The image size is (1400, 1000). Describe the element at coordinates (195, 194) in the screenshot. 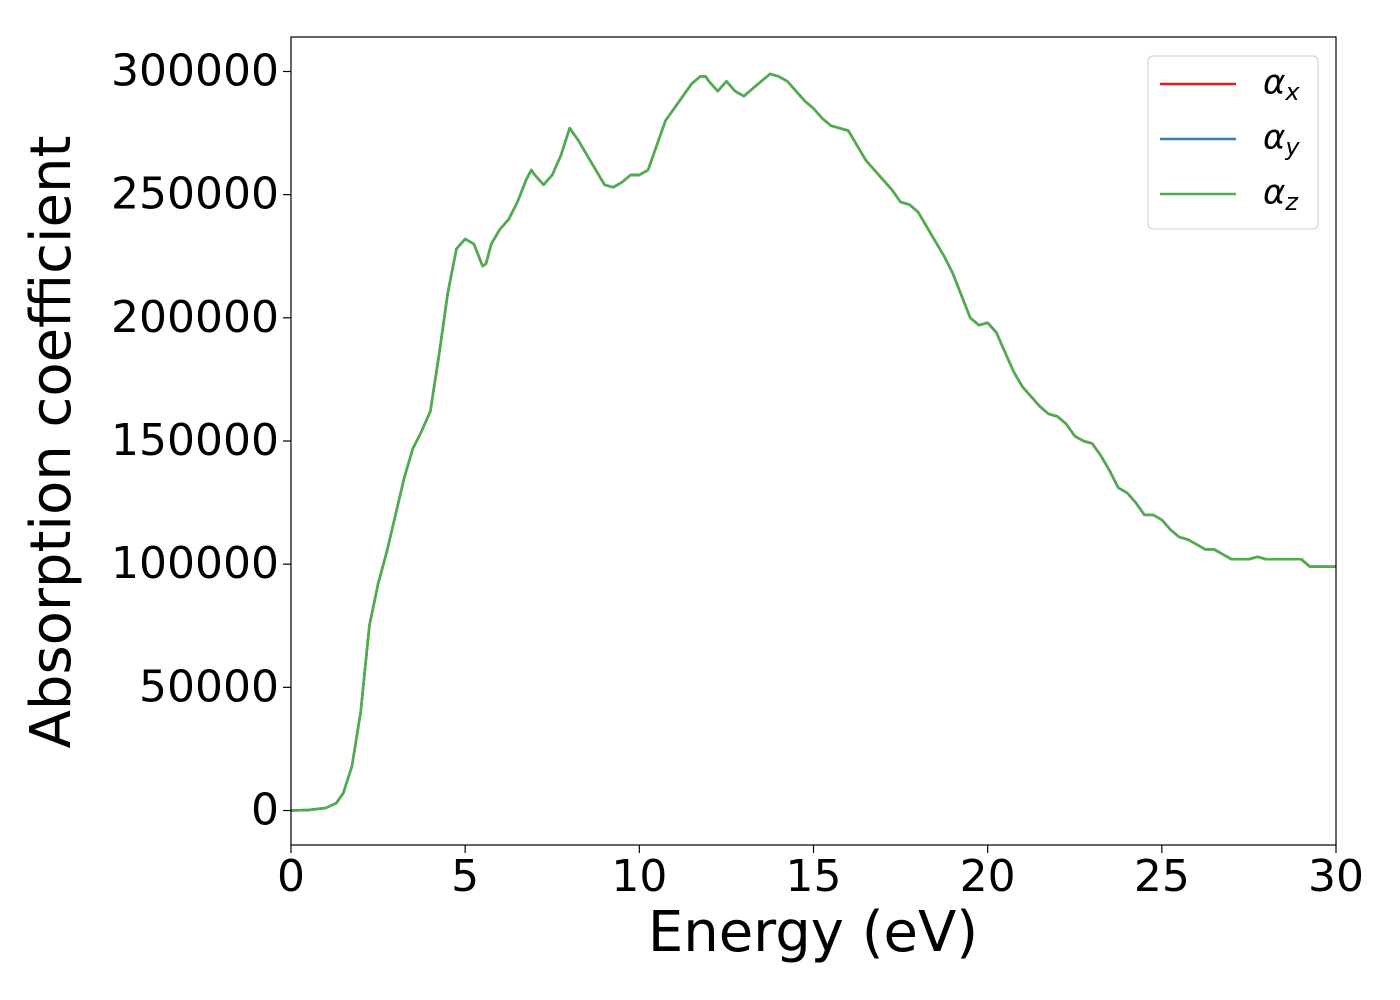

I see `y-tick-label: 250000` at that location.